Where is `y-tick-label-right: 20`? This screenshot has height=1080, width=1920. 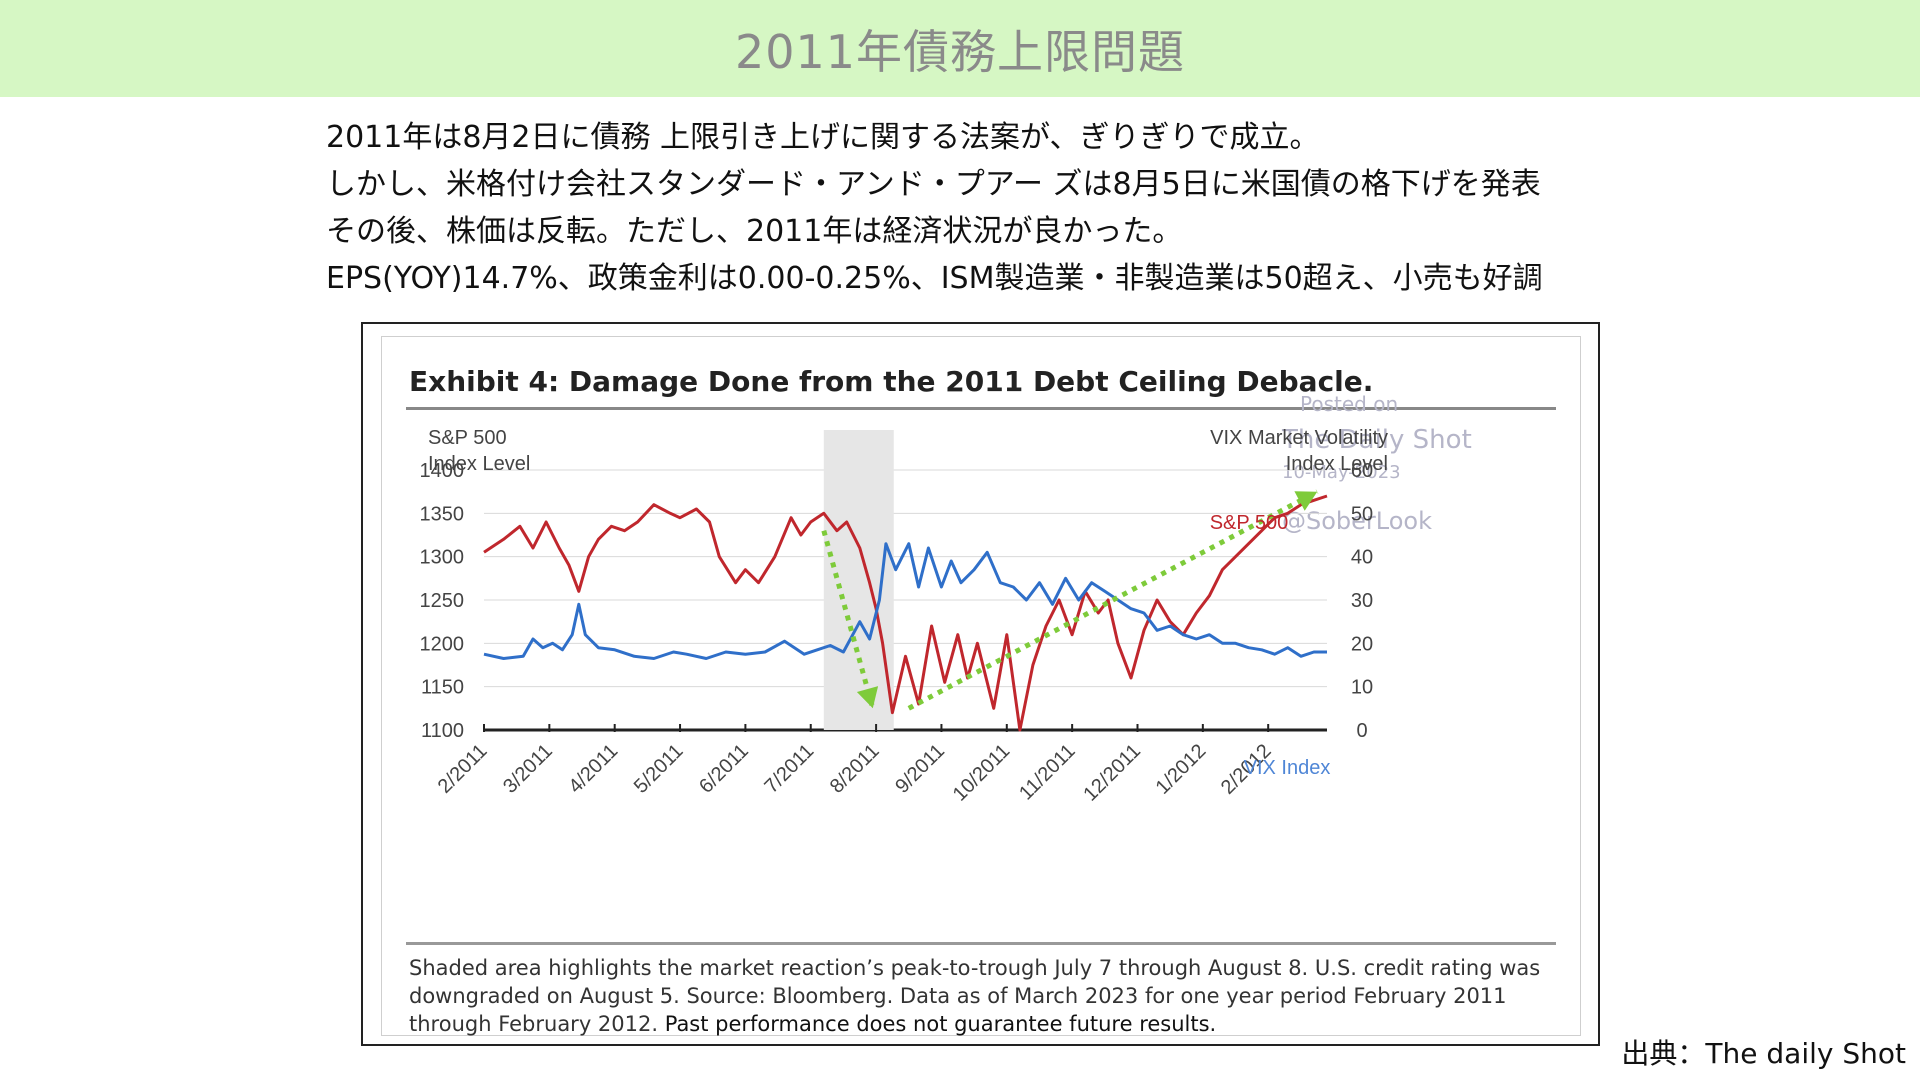 y-tick-label-right: 20 is located at coordinates (1362, 644).